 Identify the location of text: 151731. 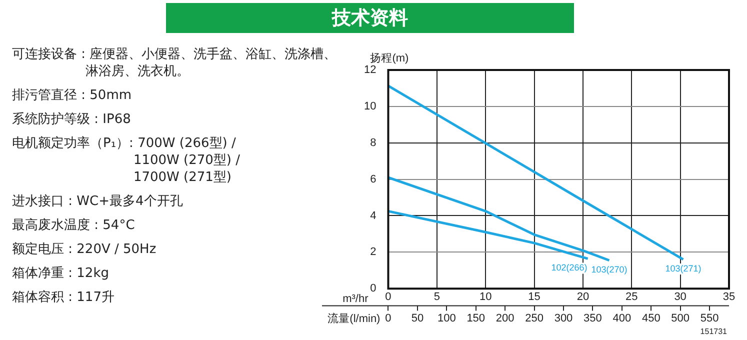
(714, 331).